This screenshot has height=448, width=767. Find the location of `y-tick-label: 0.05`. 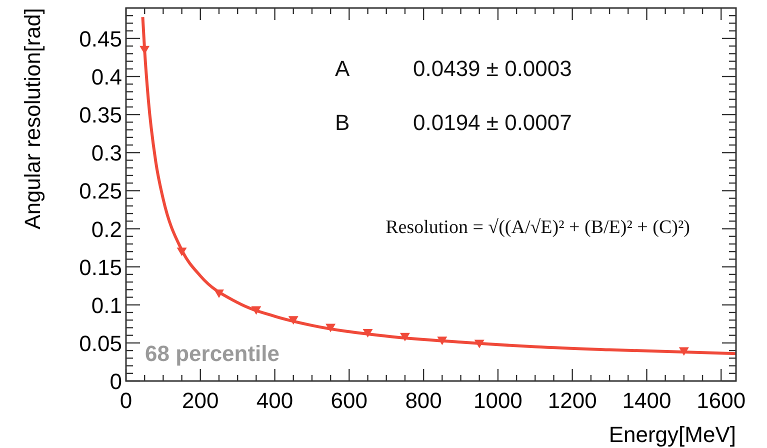

y-tick-label: 0.05 is located at coordinates (100, 343).